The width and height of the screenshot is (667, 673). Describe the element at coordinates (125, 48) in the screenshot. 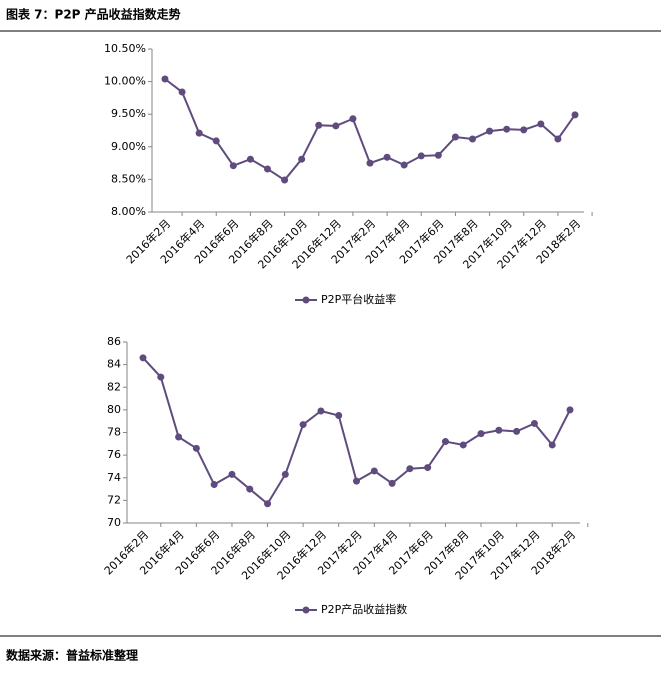

I see `y-tick-label: 10.50%` at that location.